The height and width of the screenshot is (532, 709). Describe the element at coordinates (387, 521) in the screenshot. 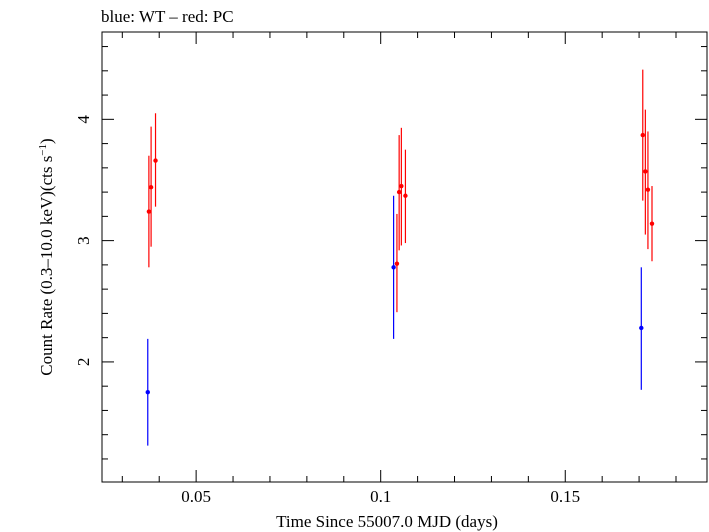

I see `x-axis-label: Time Since 55007.0 MJD (days)` at that location.